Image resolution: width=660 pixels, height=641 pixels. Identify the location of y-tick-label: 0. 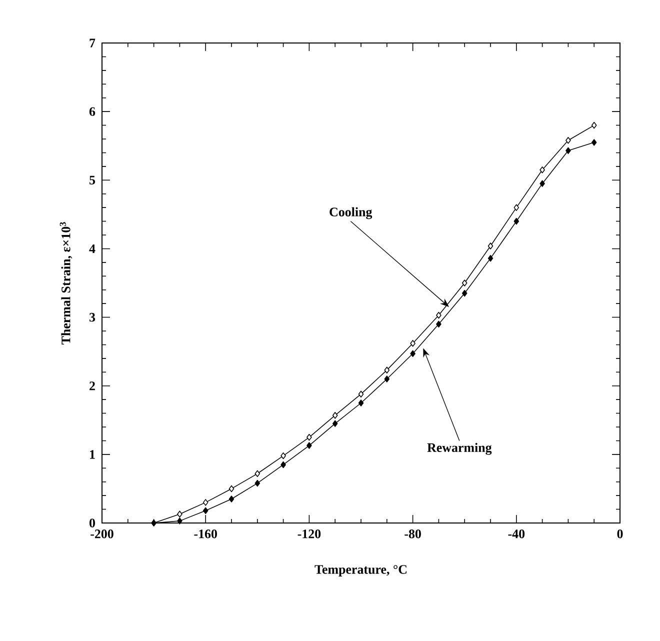
(92, 523).